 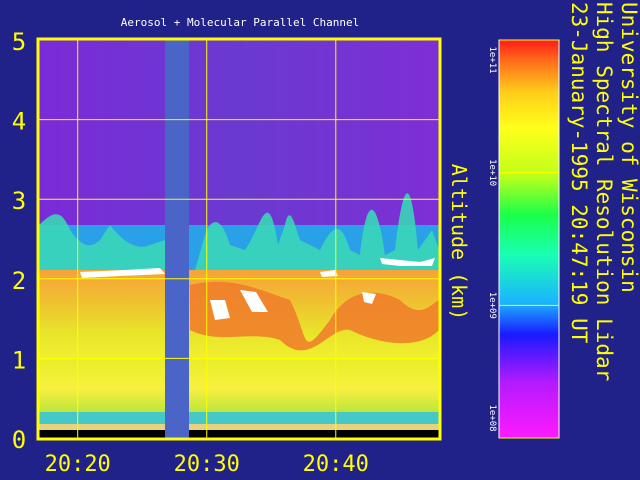 What do you see at coordinates (459, 242) in the screenshot?
I see `y-axis-label: Altitude (km)` at bounding box center [459, 242].